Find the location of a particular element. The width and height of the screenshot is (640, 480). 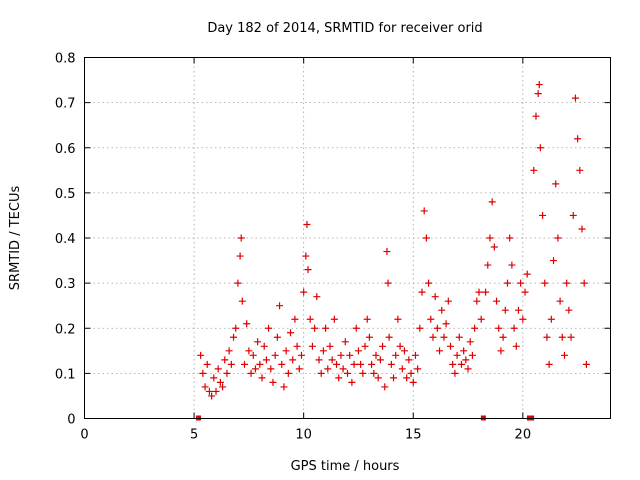

y-tick-label: 0.6 is located at coordinates (65, 149).